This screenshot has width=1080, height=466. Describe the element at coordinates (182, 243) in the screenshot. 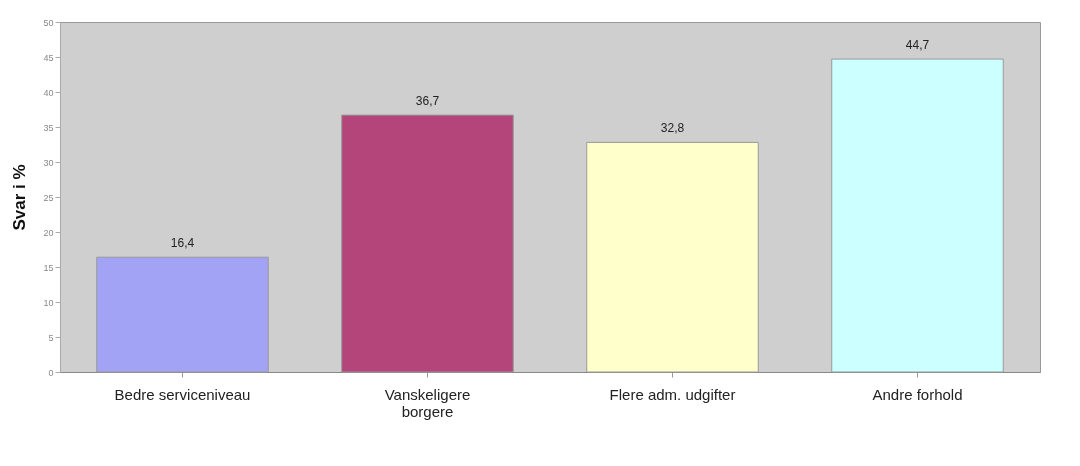

I see `data-label: 16,4` at that location.